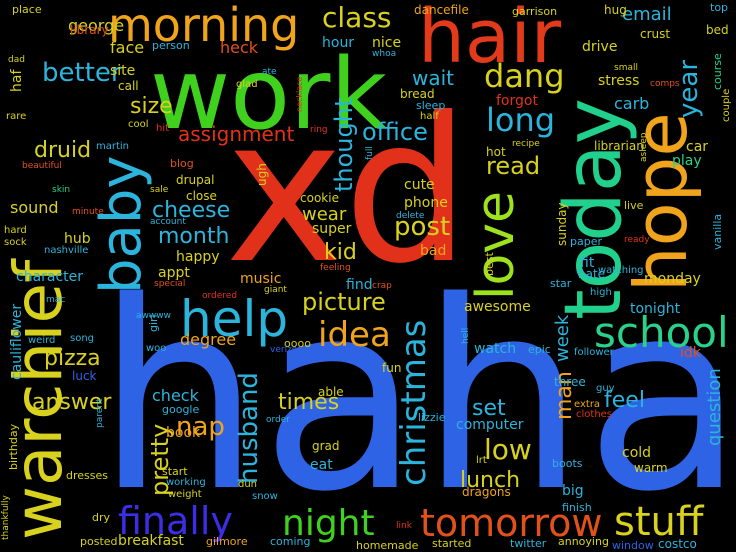  What do you see at coordinates (592, 274) in the screenshot?
I see `word-hate: hate` at bounding box center [592, 274].